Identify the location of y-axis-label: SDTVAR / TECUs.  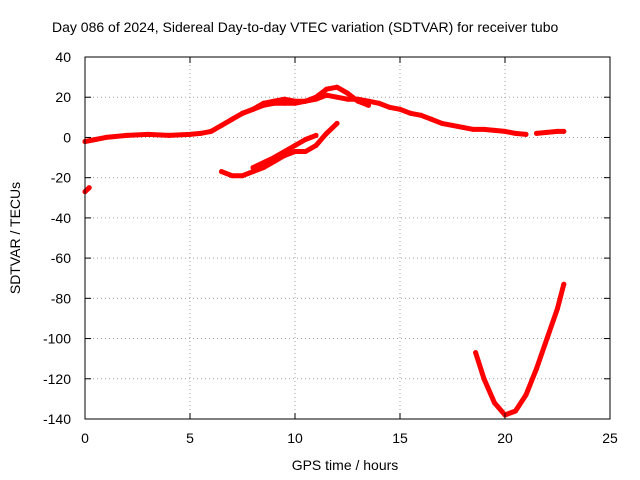
(15, 238).